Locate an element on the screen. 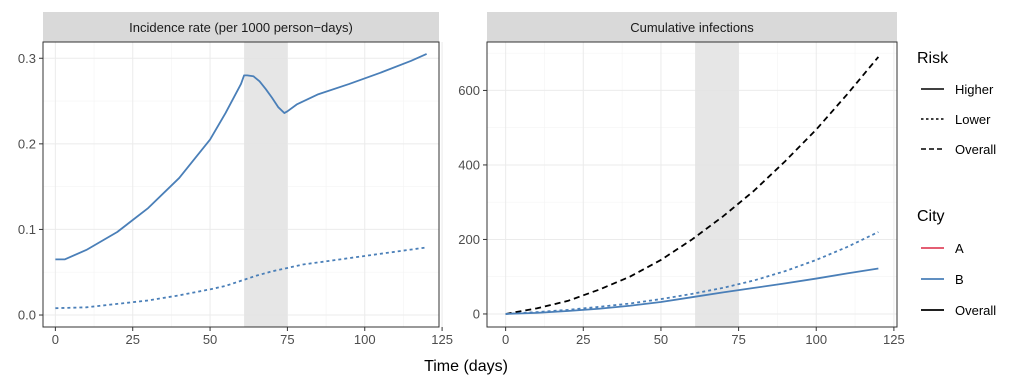  y-tick-label: 200 is located at coordinates (469, 239).